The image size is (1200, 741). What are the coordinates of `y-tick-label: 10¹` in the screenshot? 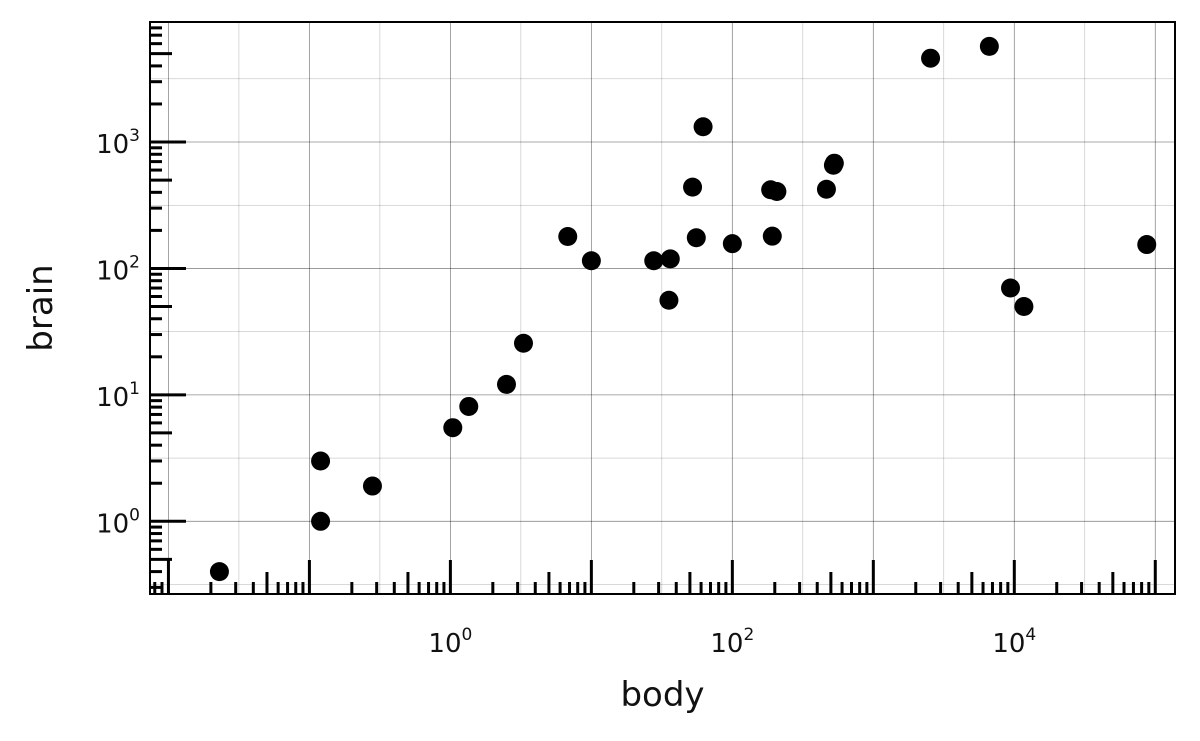 It's located at (118, 396).